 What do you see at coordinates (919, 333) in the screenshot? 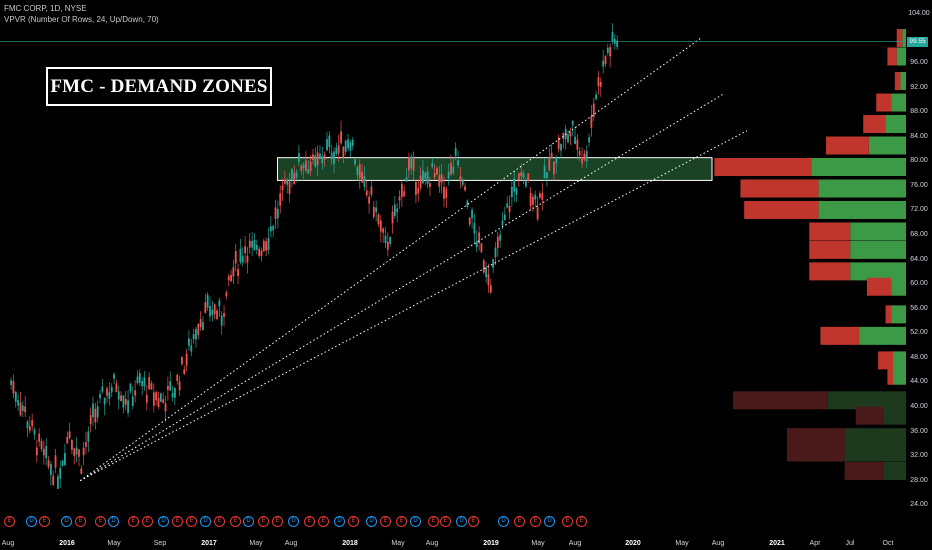
I see `price-axis-label: 52.00` at bounding box center [919, 333].